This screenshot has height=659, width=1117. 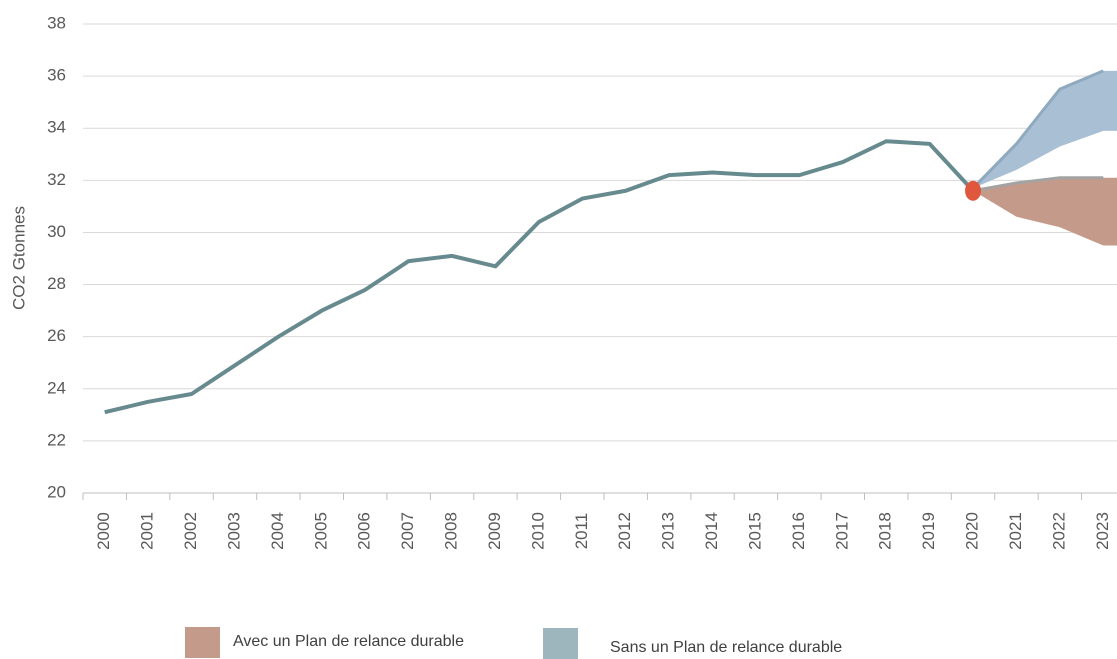 What do you see at coordinates (494, 531) in the screenshot?
I see `x-tick-label: 2009` at bounding box center [494, 531].